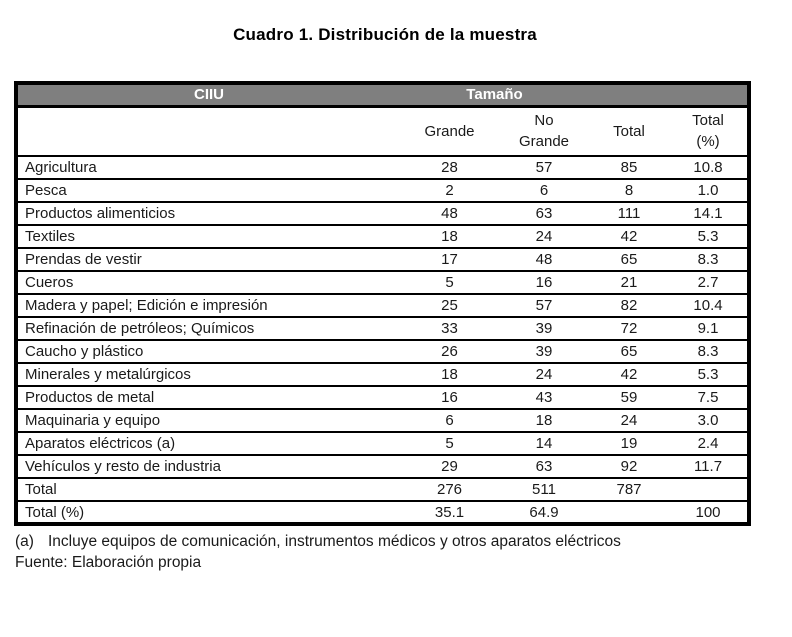  What do you see at coordinates (629, 283) in the screenshot?
I see `value-cell: 21` at bounding box center [629, 283].